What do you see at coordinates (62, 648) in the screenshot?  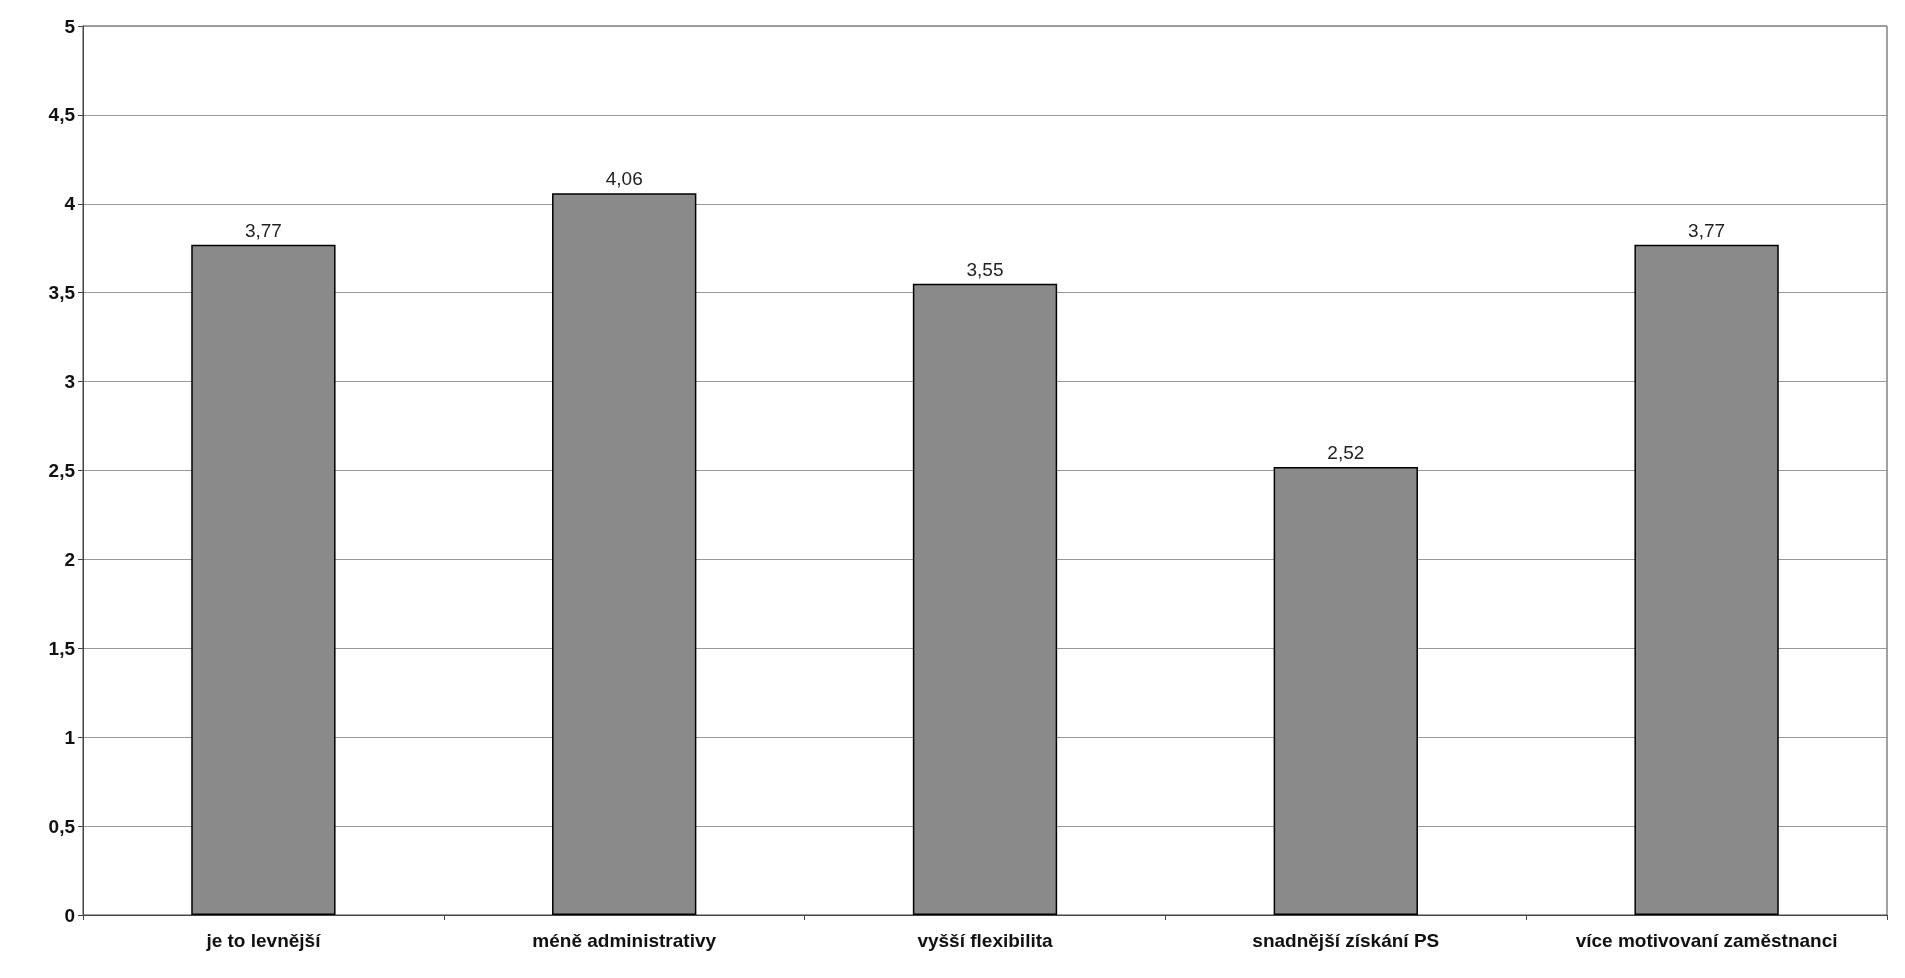 I see `y-tick-label: 1,5` at bounding box center [62, 648].